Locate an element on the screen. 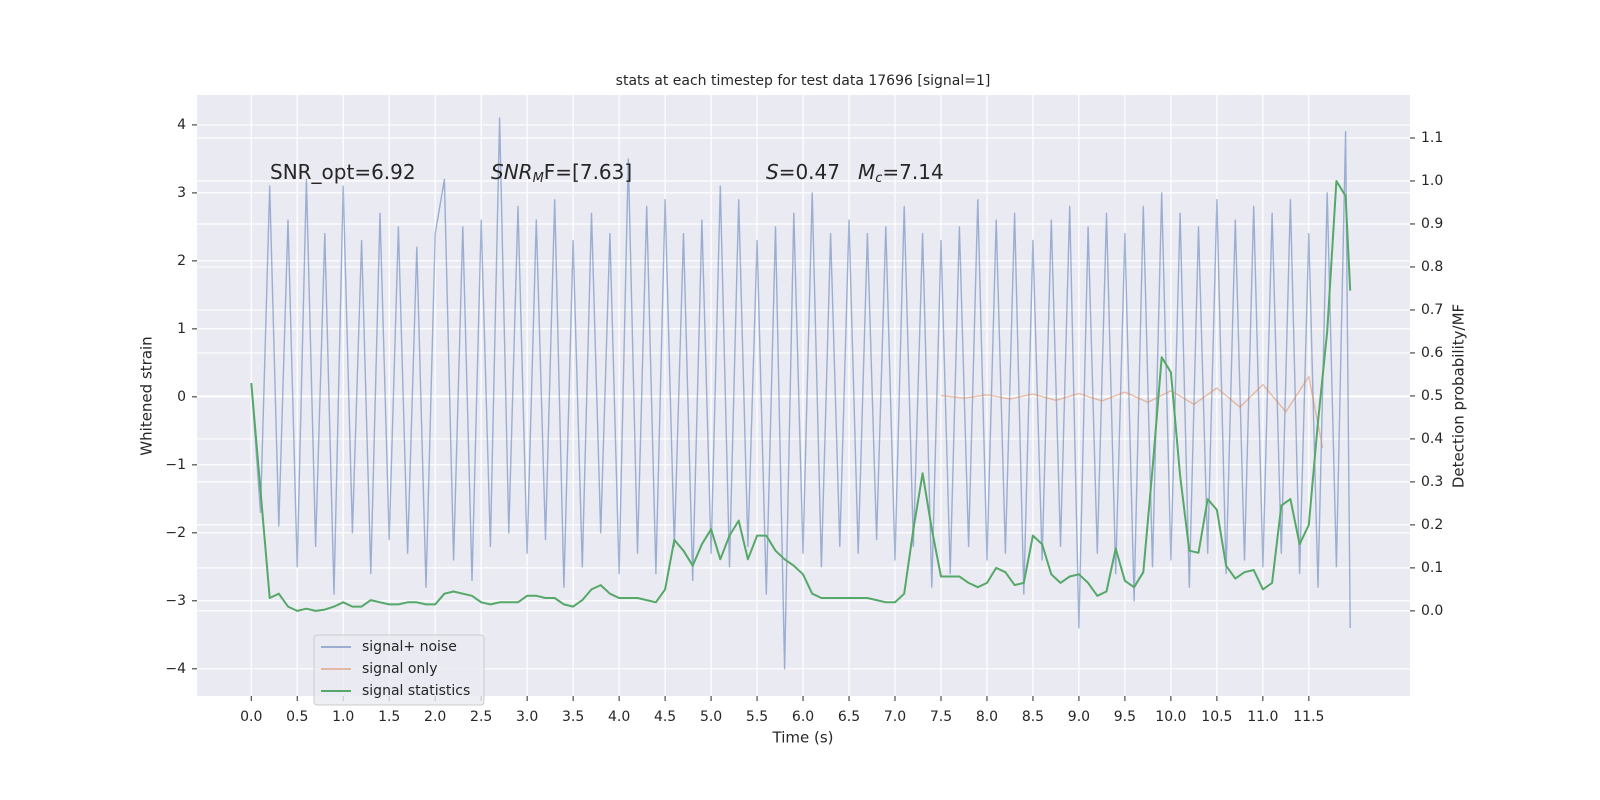  x-tick-label: 9.5 is located at coordinates (1125, 717).